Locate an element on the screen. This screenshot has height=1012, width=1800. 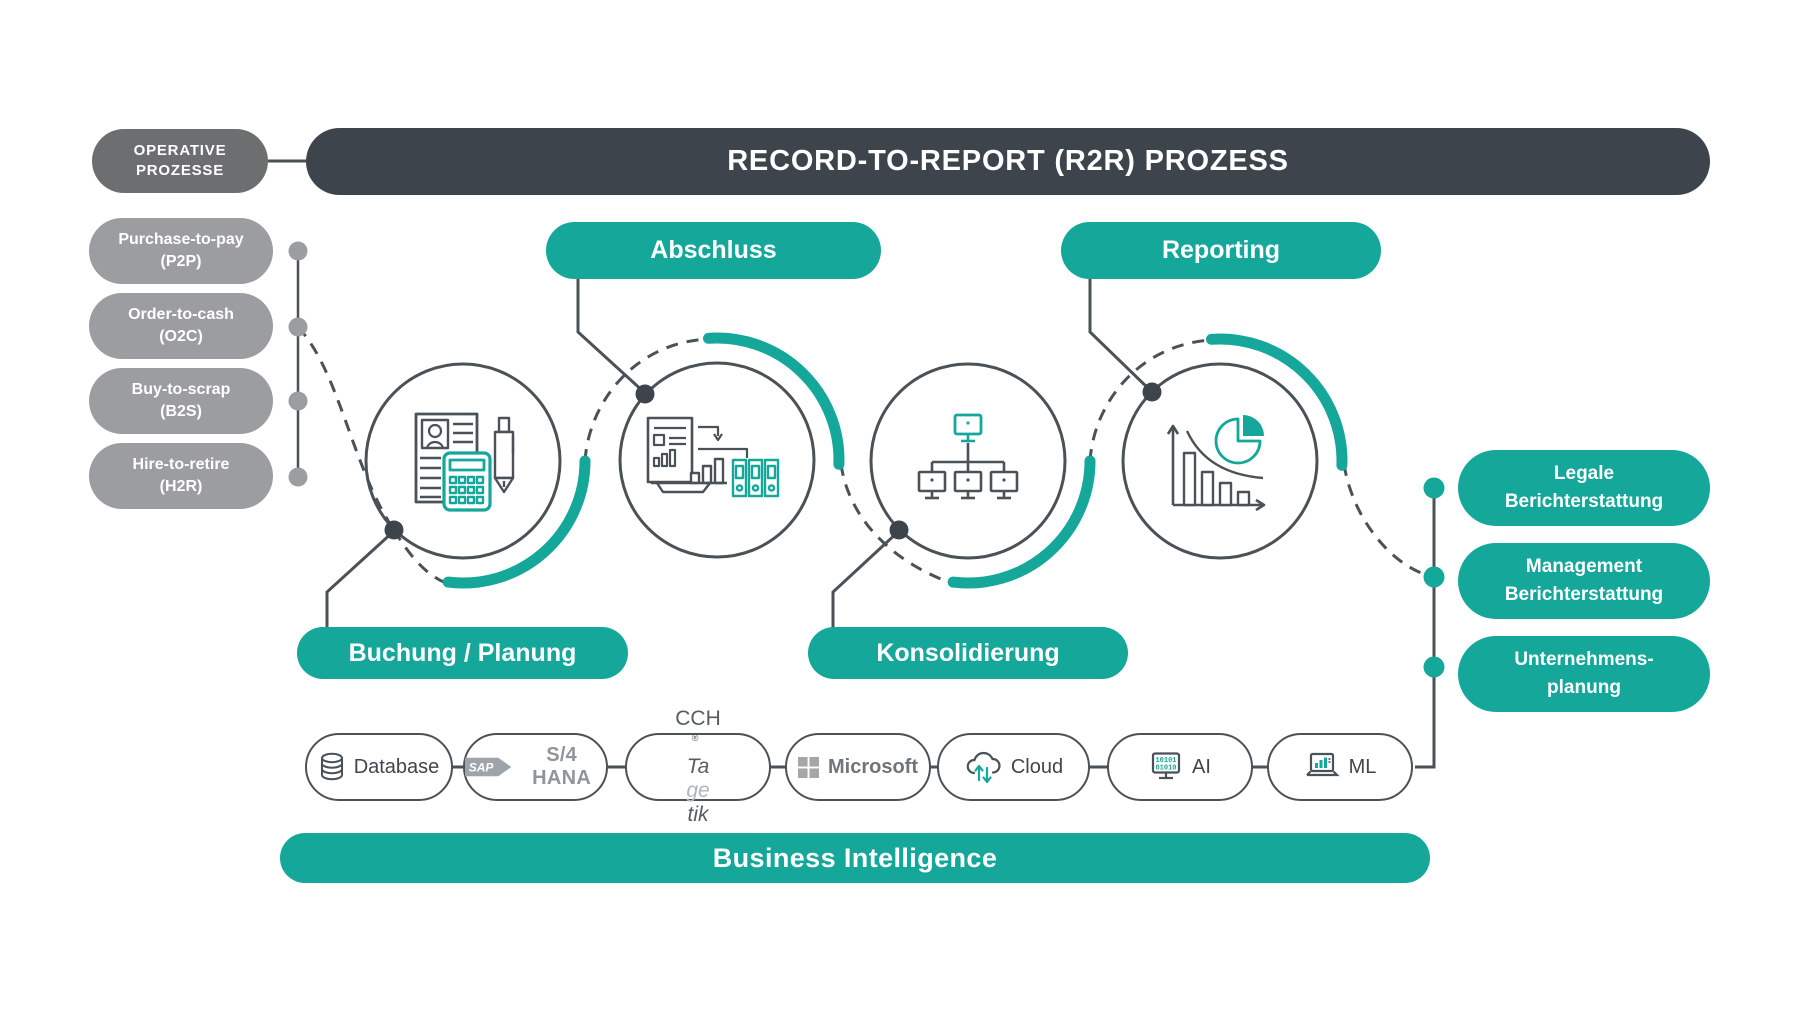
report-archive-ship-icon is located at coordinates (713, 457).